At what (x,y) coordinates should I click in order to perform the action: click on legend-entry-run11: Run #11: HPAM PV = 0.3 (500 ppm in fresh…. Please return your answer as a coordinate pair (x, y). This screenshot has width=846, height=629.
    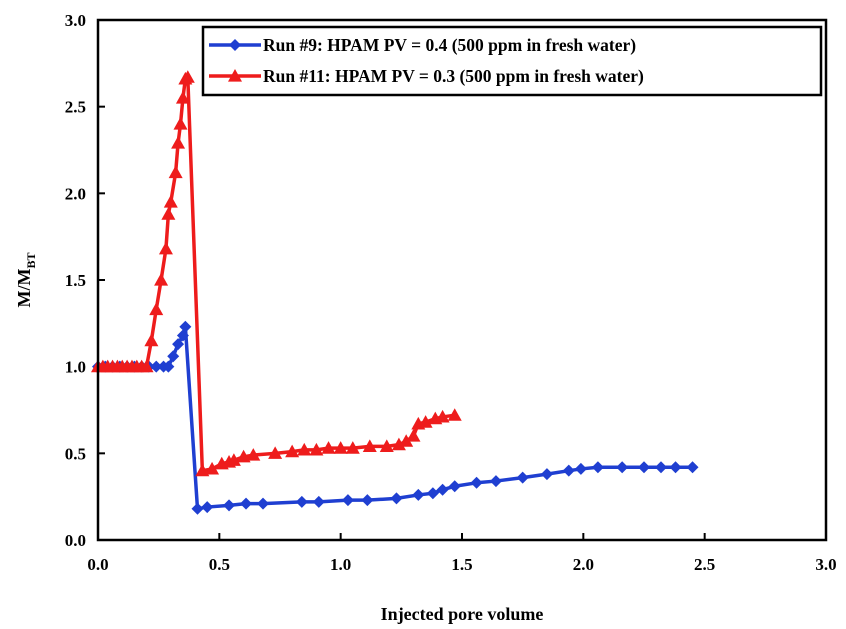
    Looking at the image, I should click on (426, 76).